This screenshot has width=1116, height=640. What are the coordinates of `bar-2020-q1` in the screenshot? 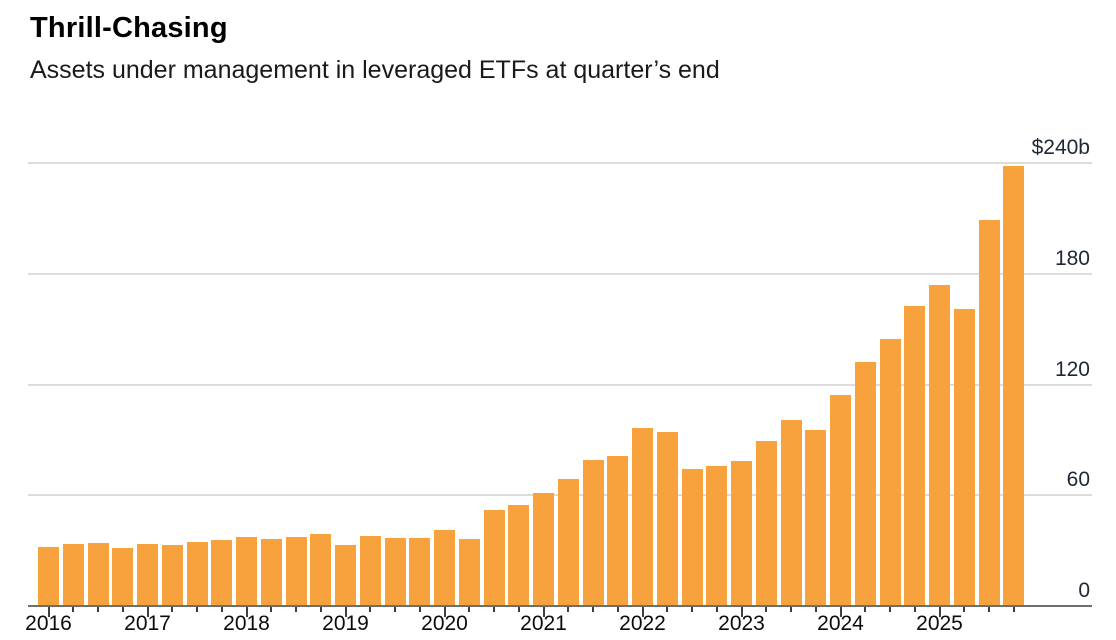 It's located at (469, 572).